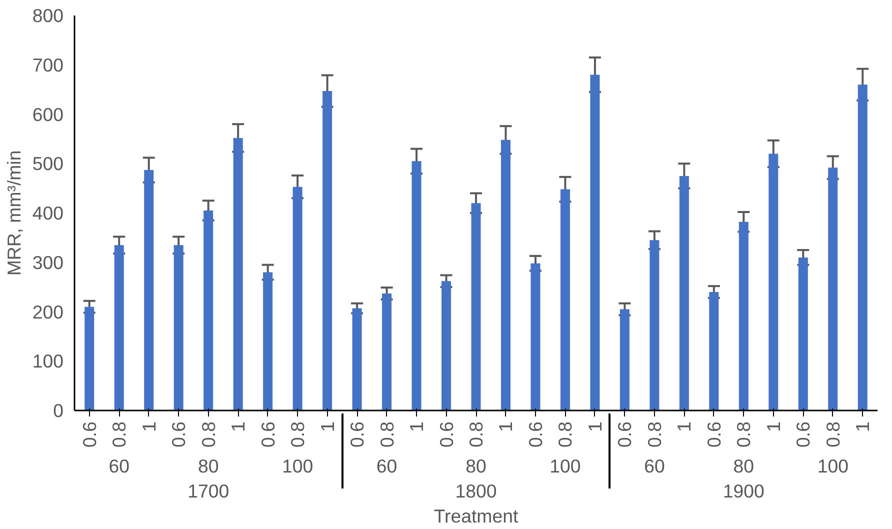 Image resolution: width=892 pixels, height=529 pixels. I want to click on y-tick-label: 700, so click(48, 65).